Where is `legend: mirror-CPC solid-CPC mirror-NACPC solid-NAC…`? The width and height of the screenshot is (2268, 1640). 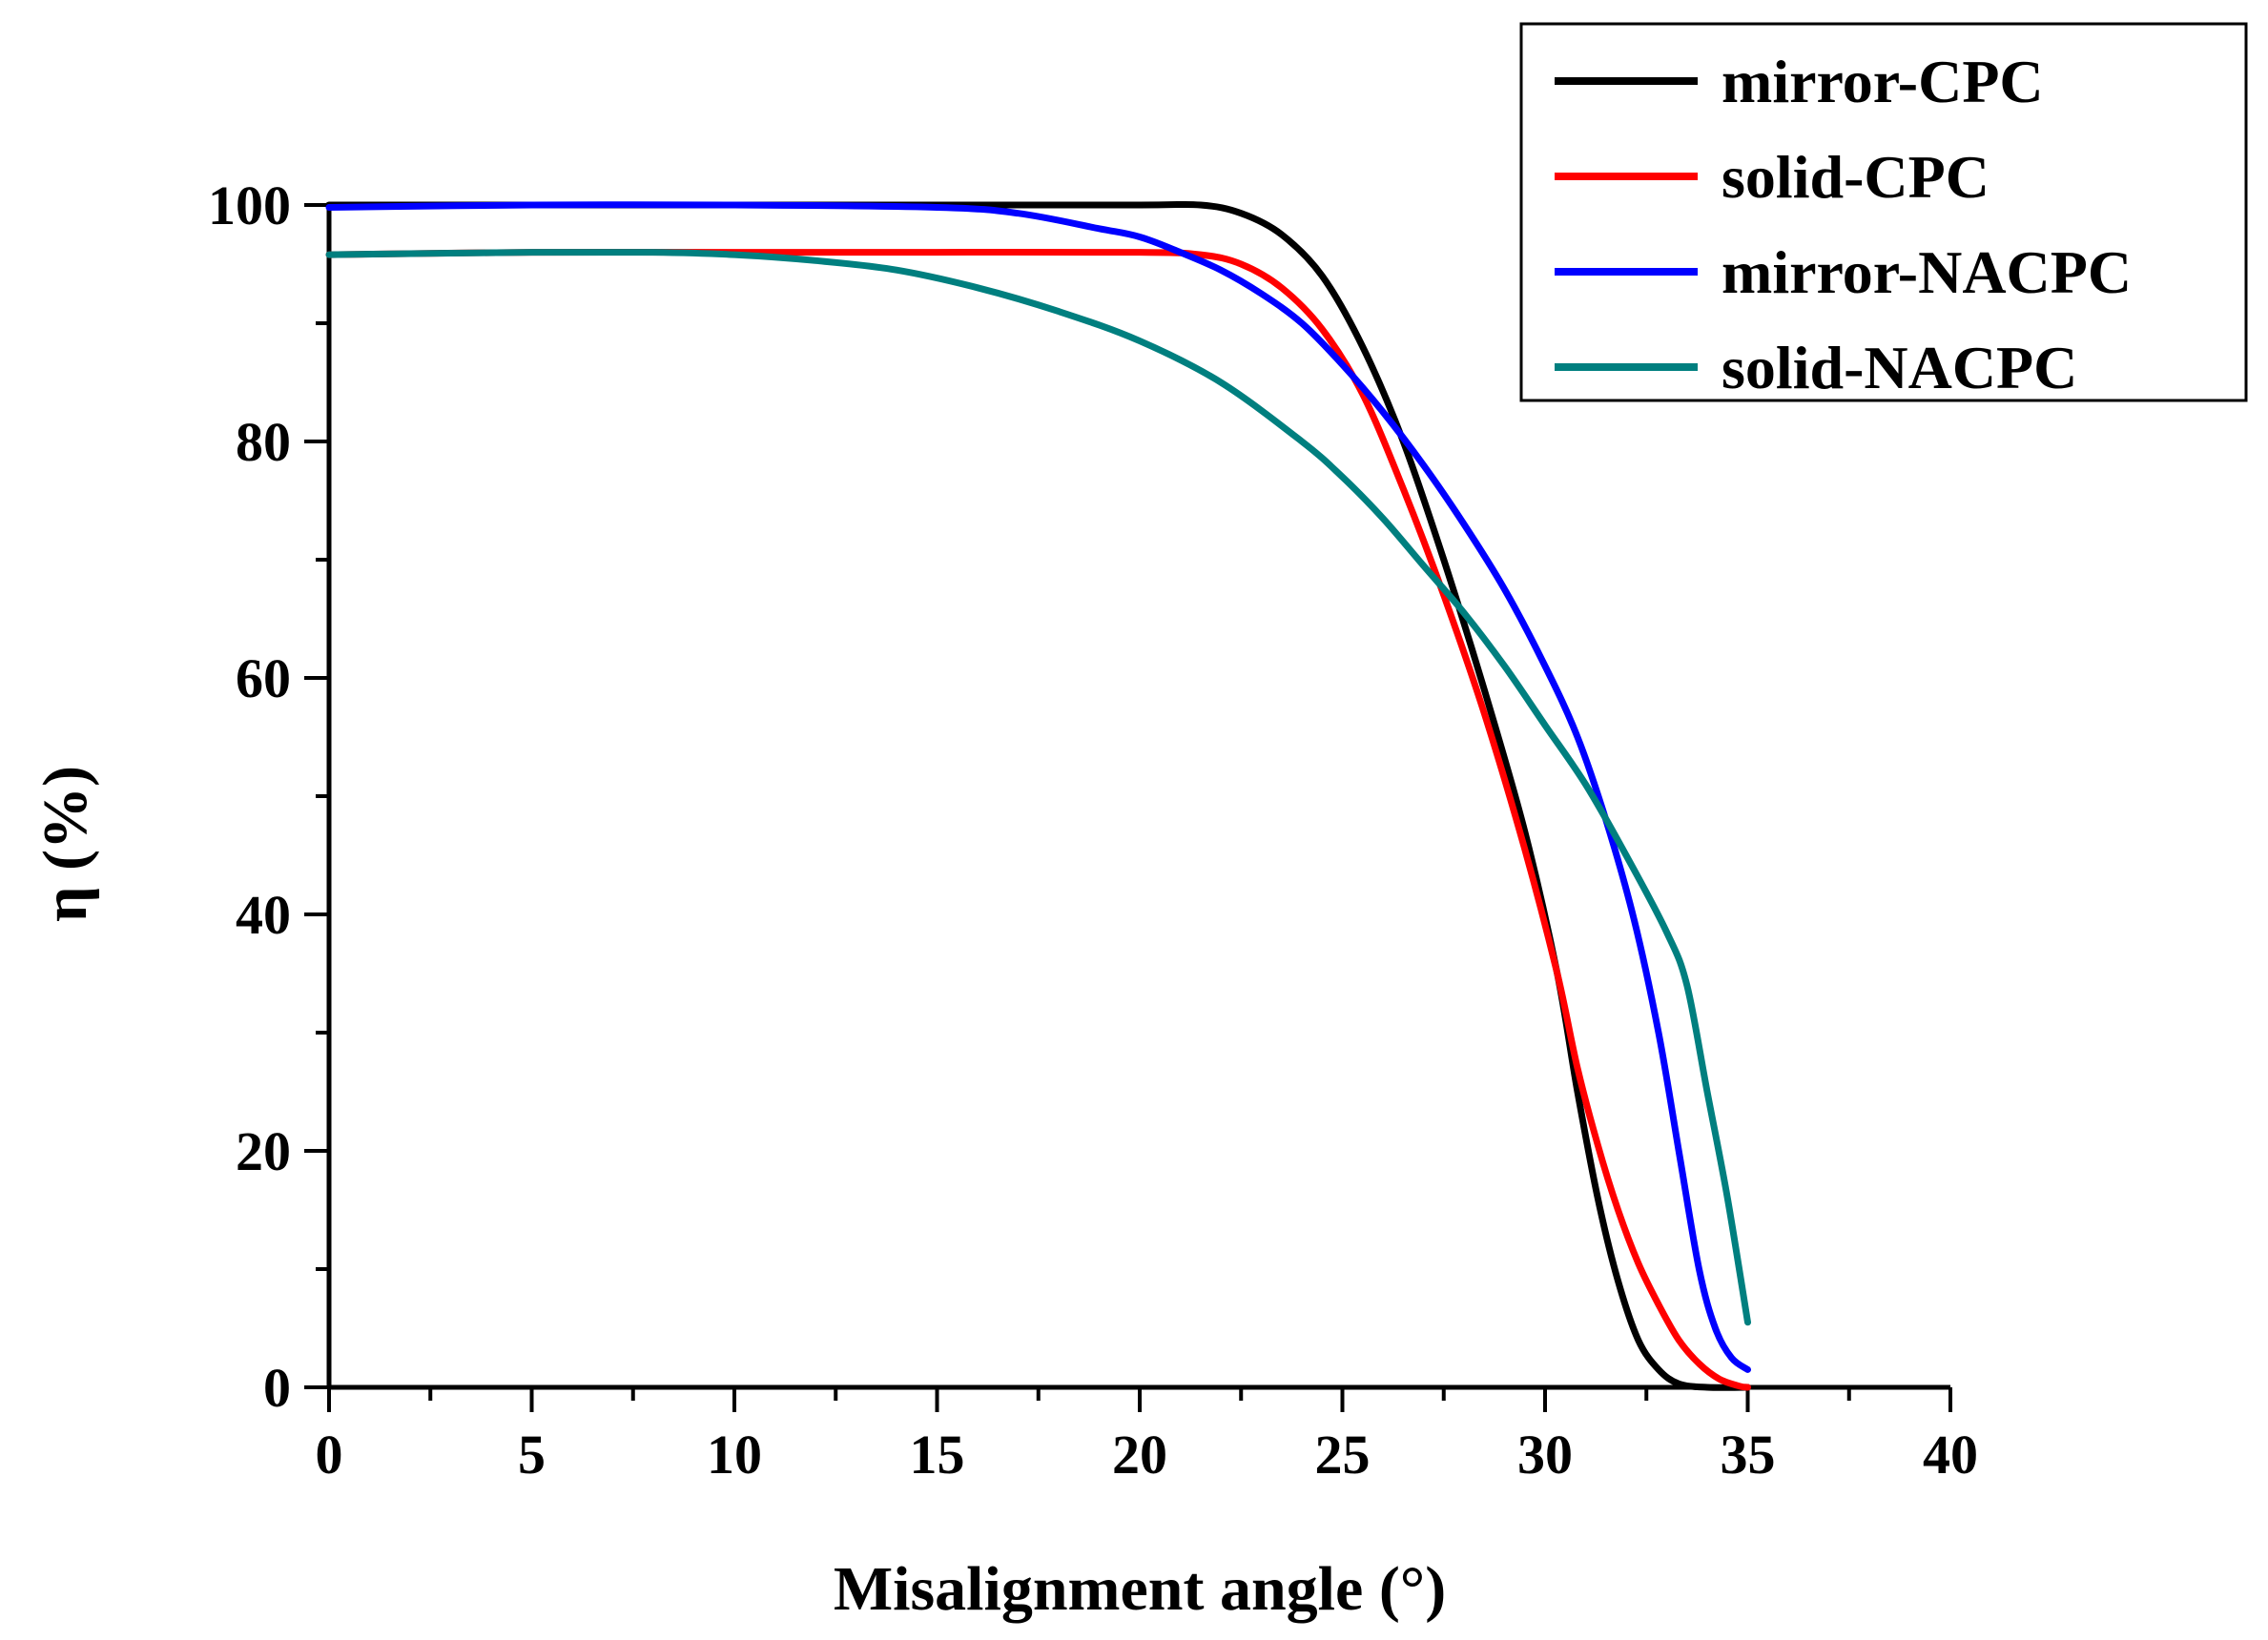 legend: mirror-CPC solid-CPC mirror-NACPC solid-NAC… is located at coordinates (1883, 212).